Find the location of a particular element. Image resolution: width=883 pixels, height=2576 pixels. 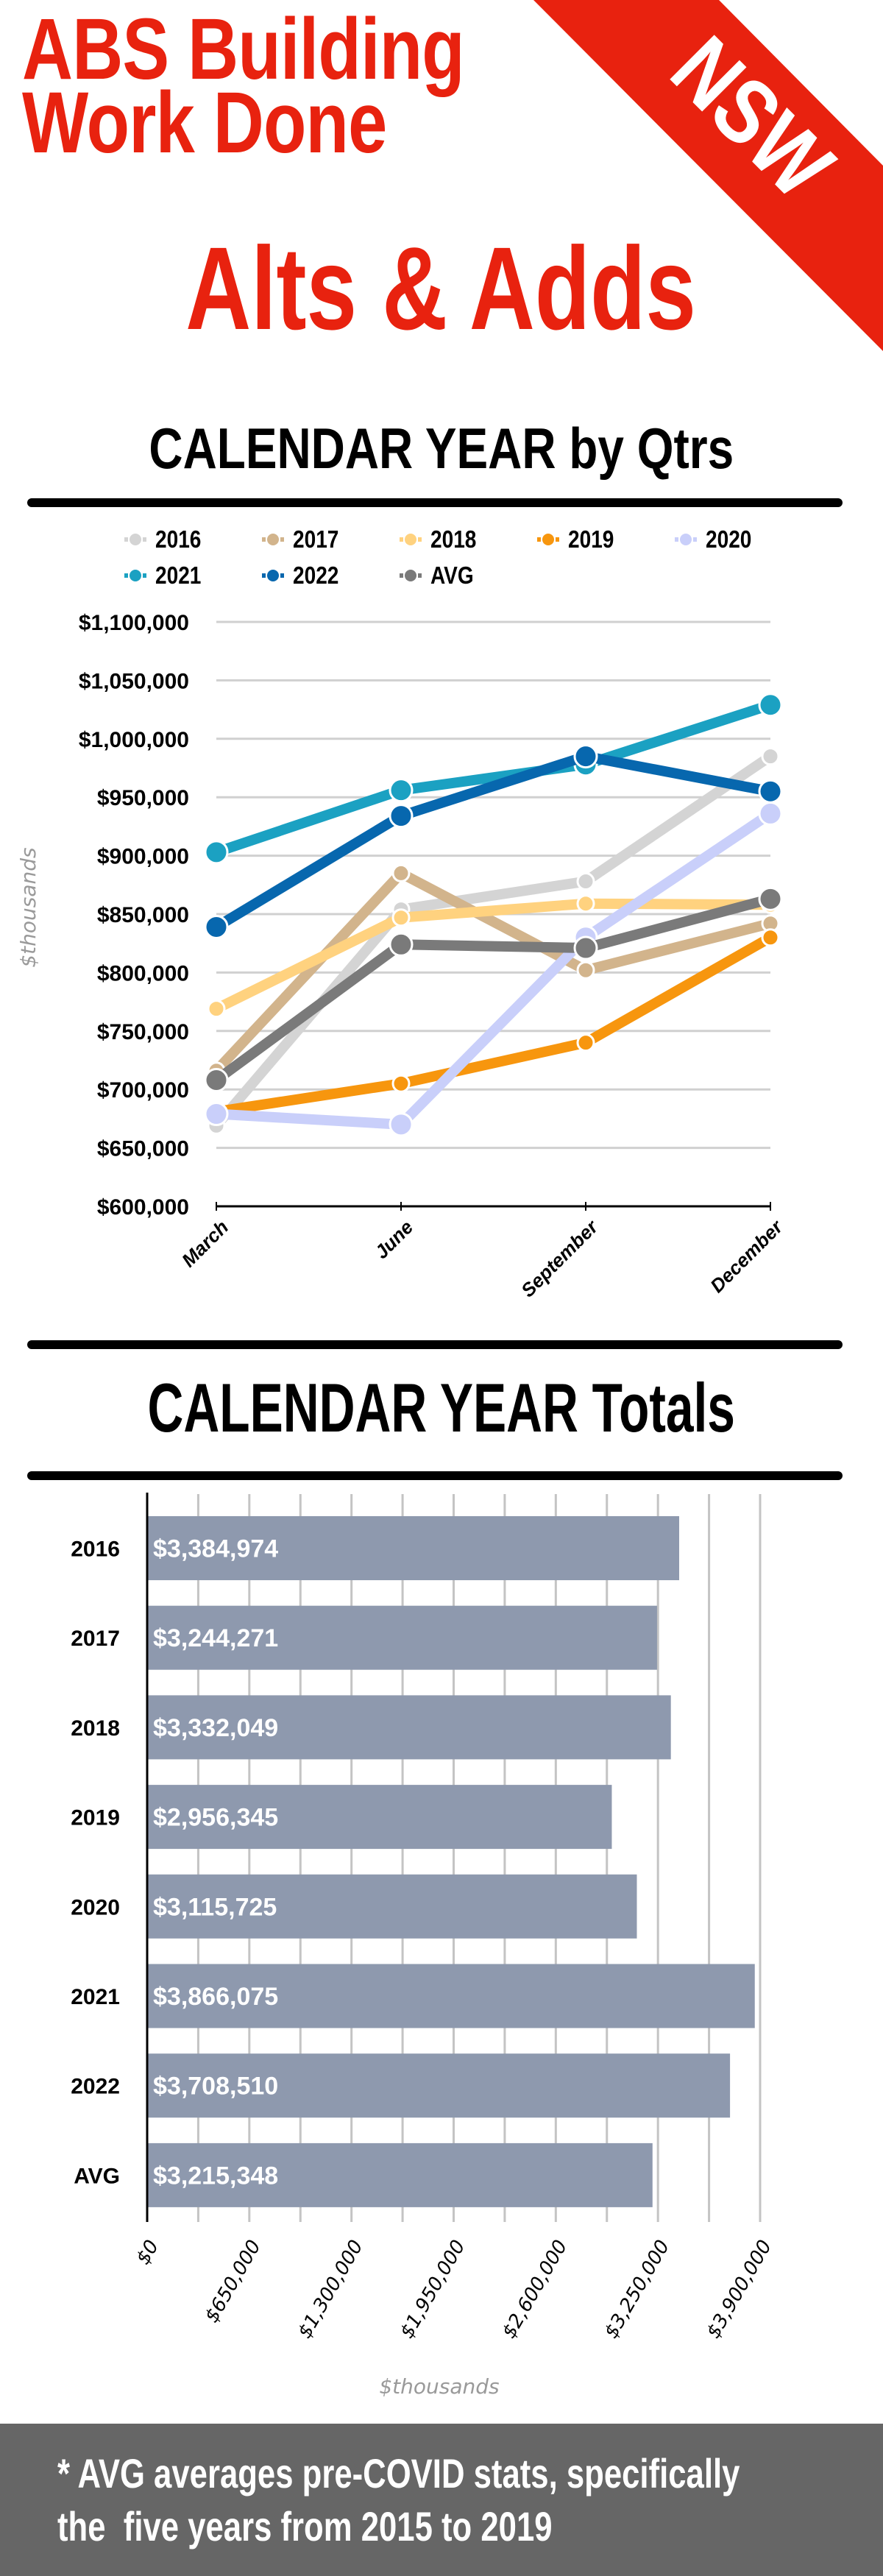

legend-label: 2017 is located at coordinates (316, 539).